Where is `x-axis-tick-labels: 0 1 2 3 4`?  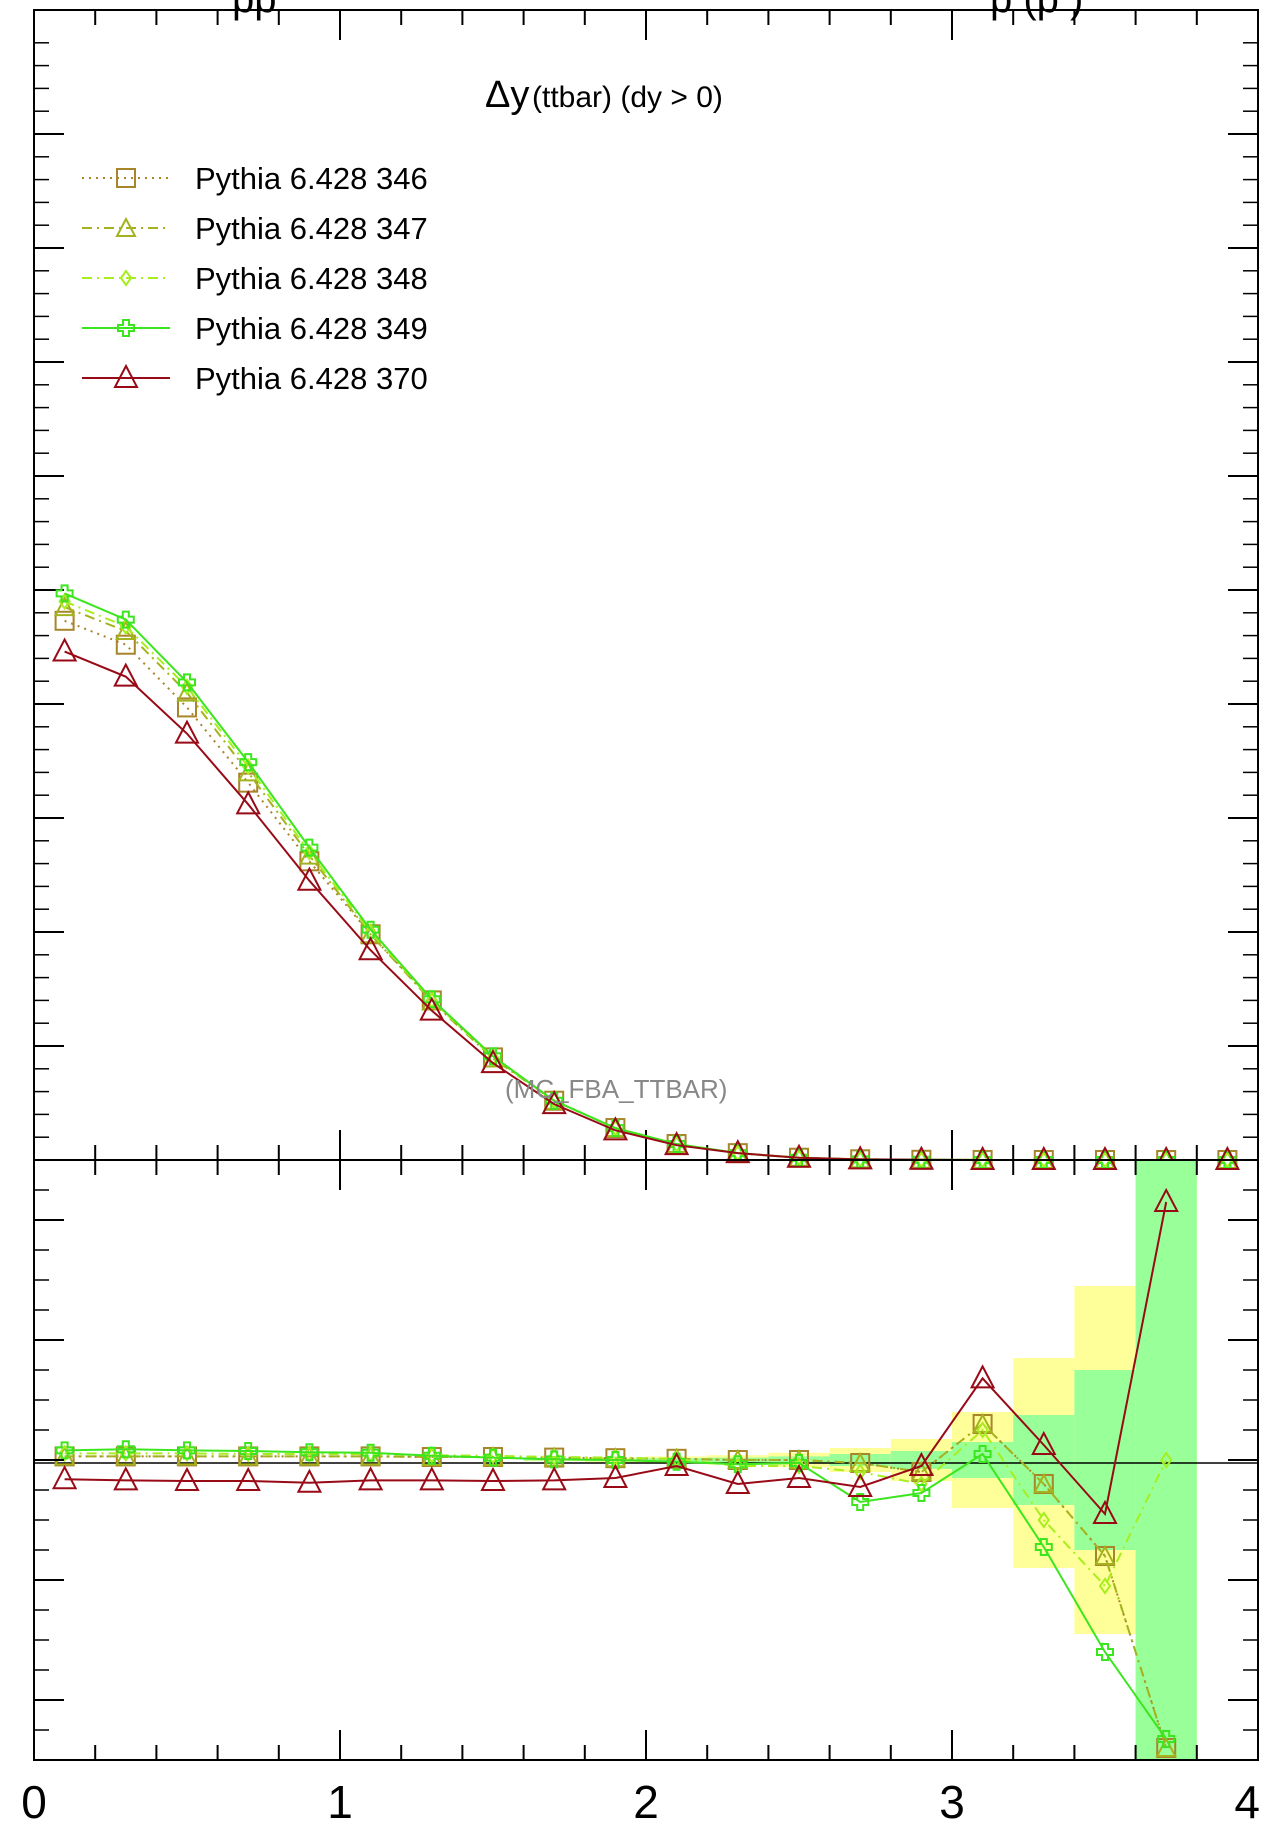 x-axis-tick-labels: 0 1 2 3 4 is located at coordinates (640, 1802).